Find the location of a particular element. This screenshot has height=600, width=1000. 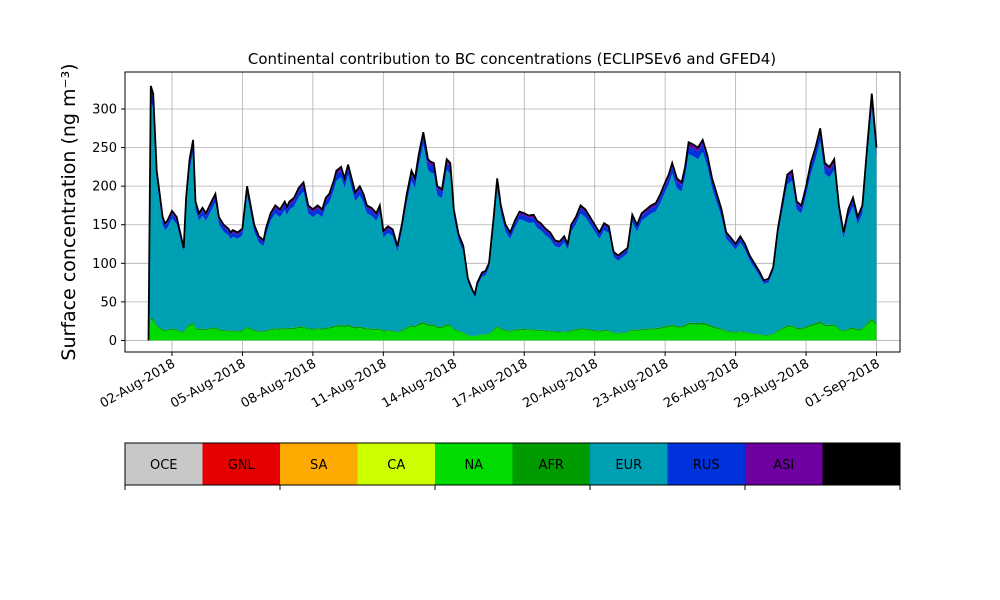

legend-label-na: NA is located at coordinates (473, 465).